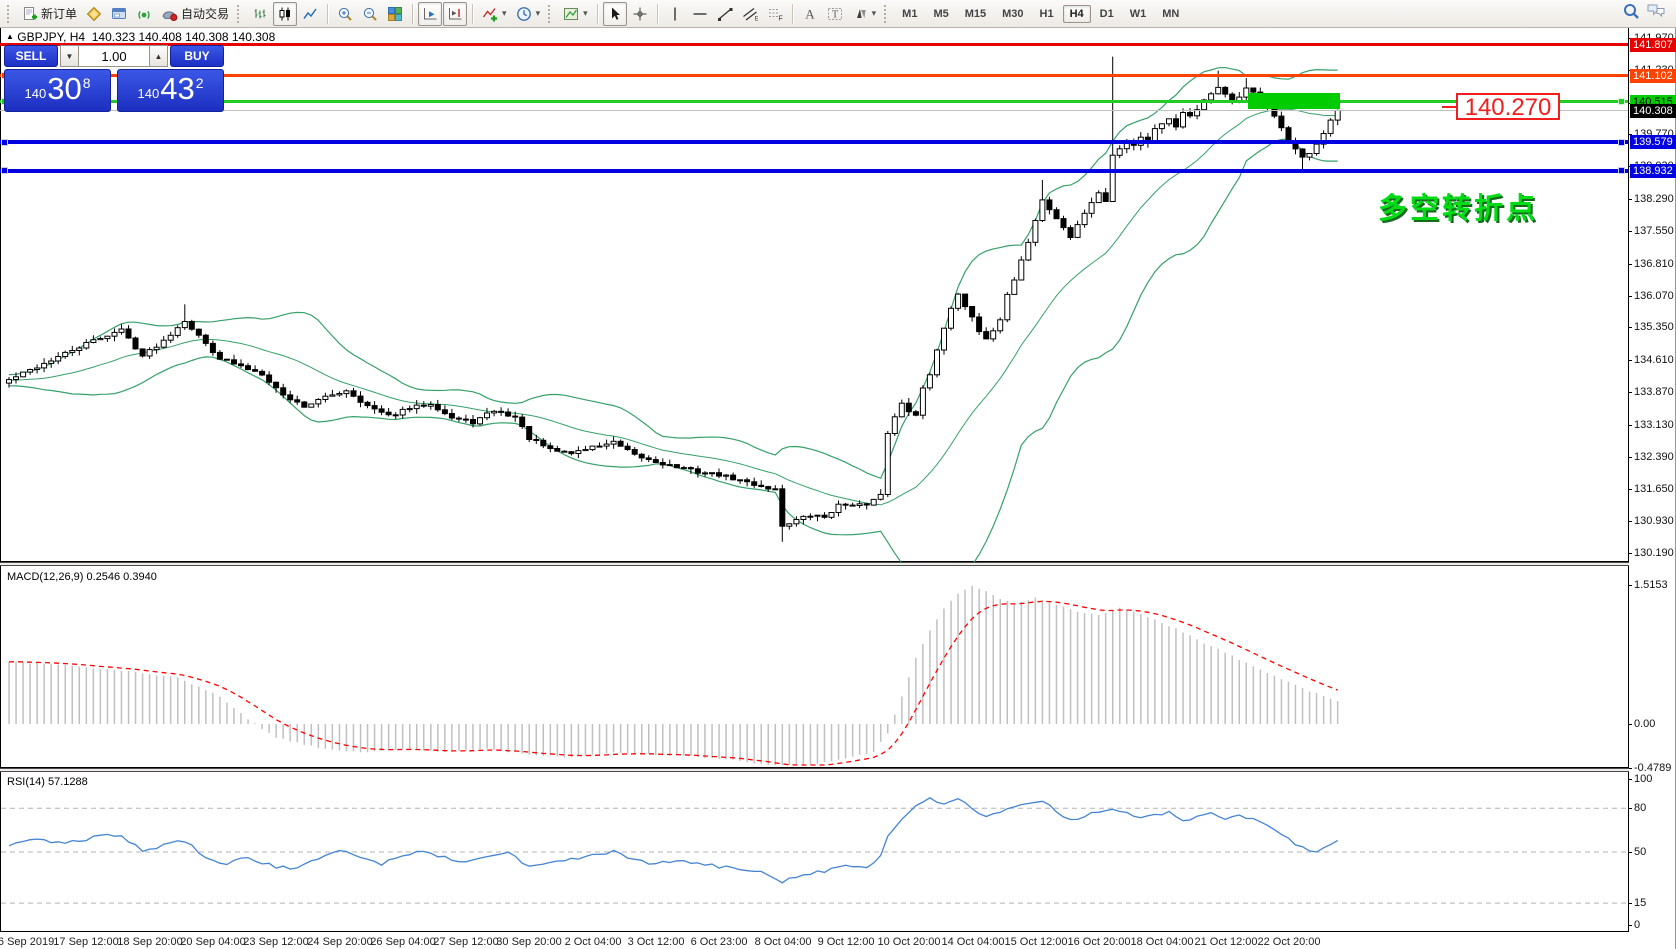 The image size is (1676, 949). What do you see at coordinates (504, 13) in the screenshot?
I see `indicators-caret: ▾` at bounding box center [504, 13].